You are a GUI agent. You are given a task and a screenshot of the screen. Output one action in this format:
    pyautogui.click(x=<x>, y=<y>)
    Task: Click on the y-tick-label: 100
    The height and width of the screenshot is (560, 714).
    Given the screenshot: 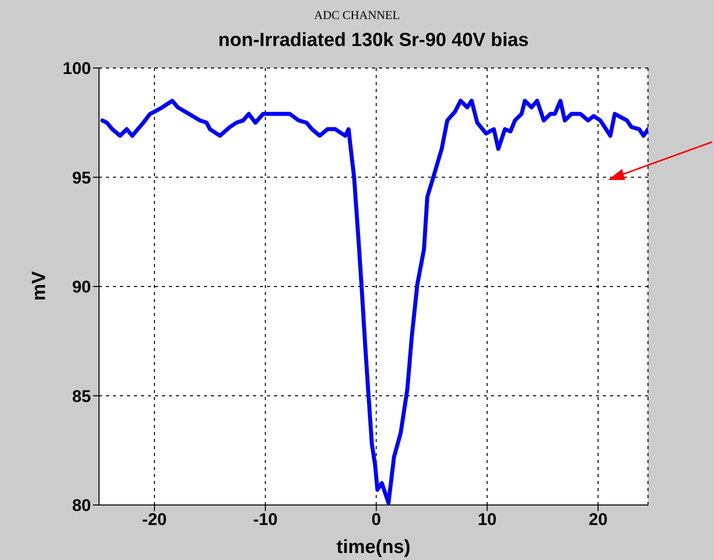 What is the action you would take?
    pyautogui.click(x=76, y=68)
    